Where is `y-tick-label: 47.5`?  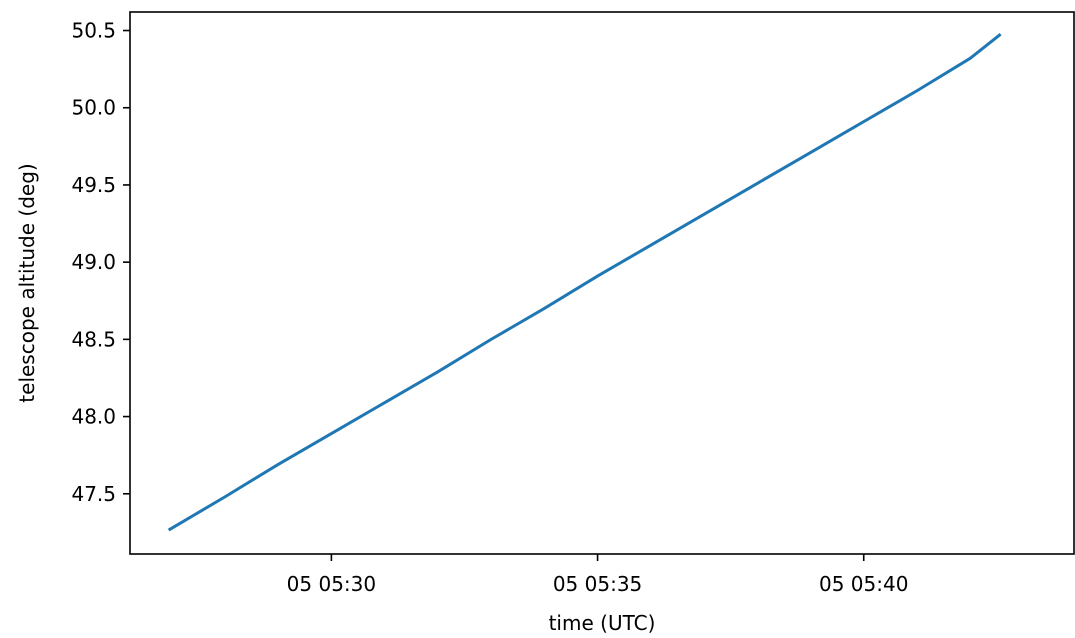 y-tick-label: 47.5 is located at coordinates (93, 494).